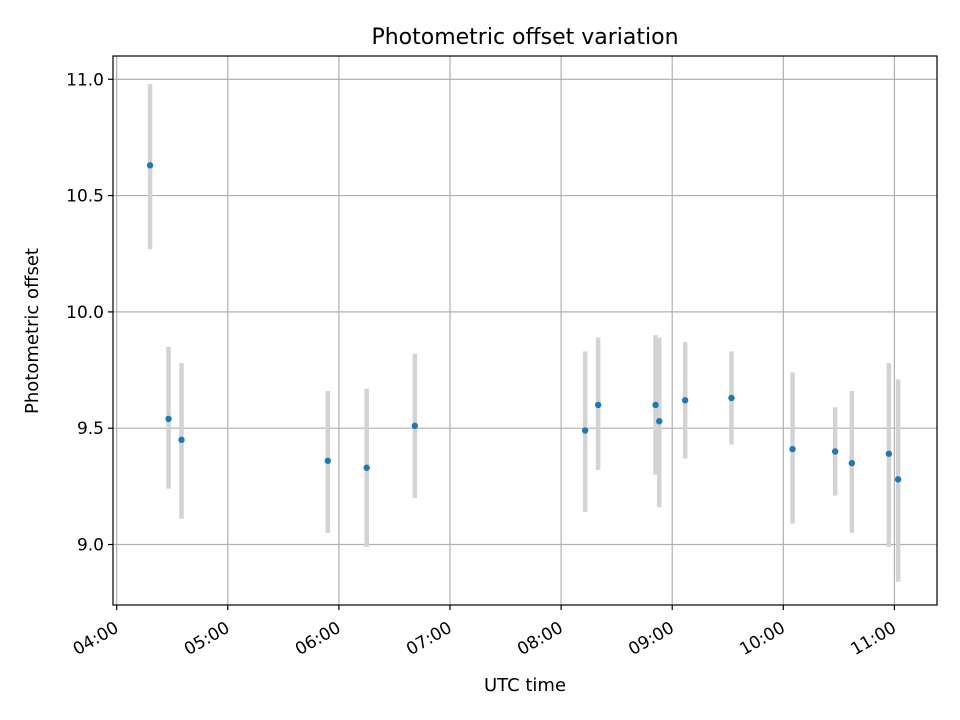 The width and height of the screenshot is (960, 720). I want to click on x-tick-label: 04:00, so click(96, 639).